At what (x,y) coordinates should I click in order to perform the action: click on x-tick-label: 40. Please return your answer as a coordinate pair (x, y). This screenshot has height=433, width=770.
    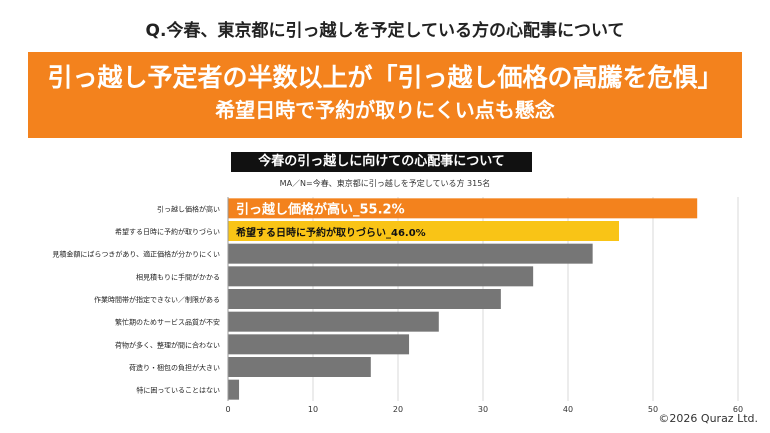
    Looking at the image, I should click on (568, 409).